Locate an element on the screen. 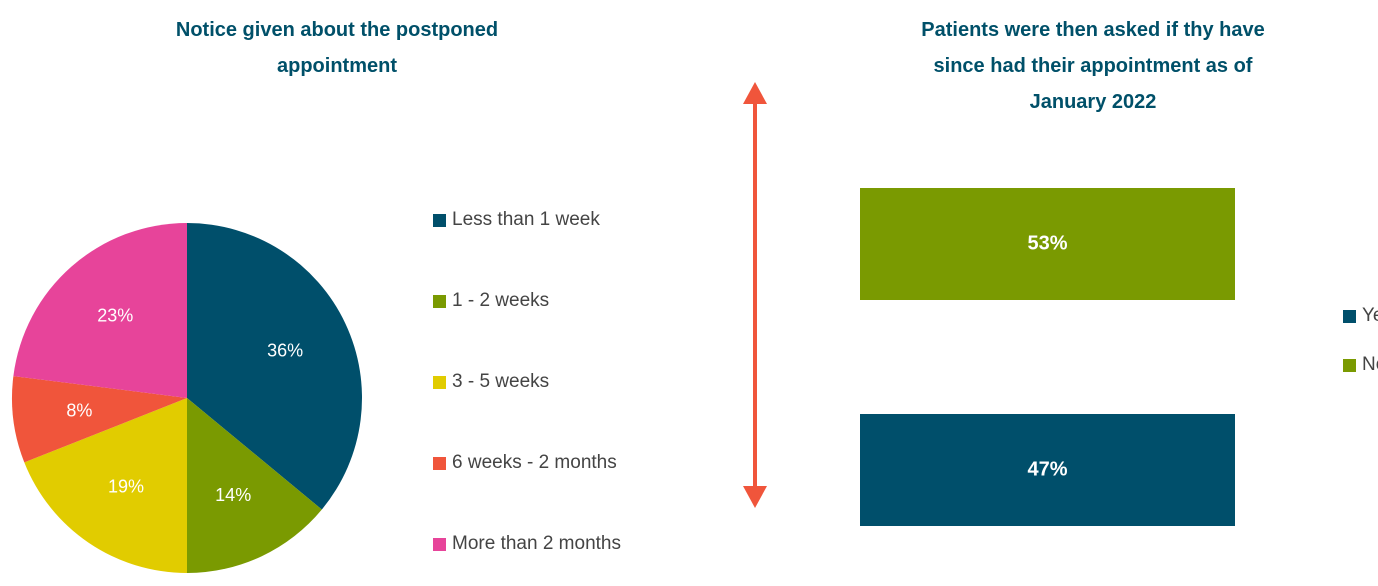 Image resolution: width=1378 pixels, height=586 pixels. legend-item: Less than 1 week is located at coordinates (533, 220).